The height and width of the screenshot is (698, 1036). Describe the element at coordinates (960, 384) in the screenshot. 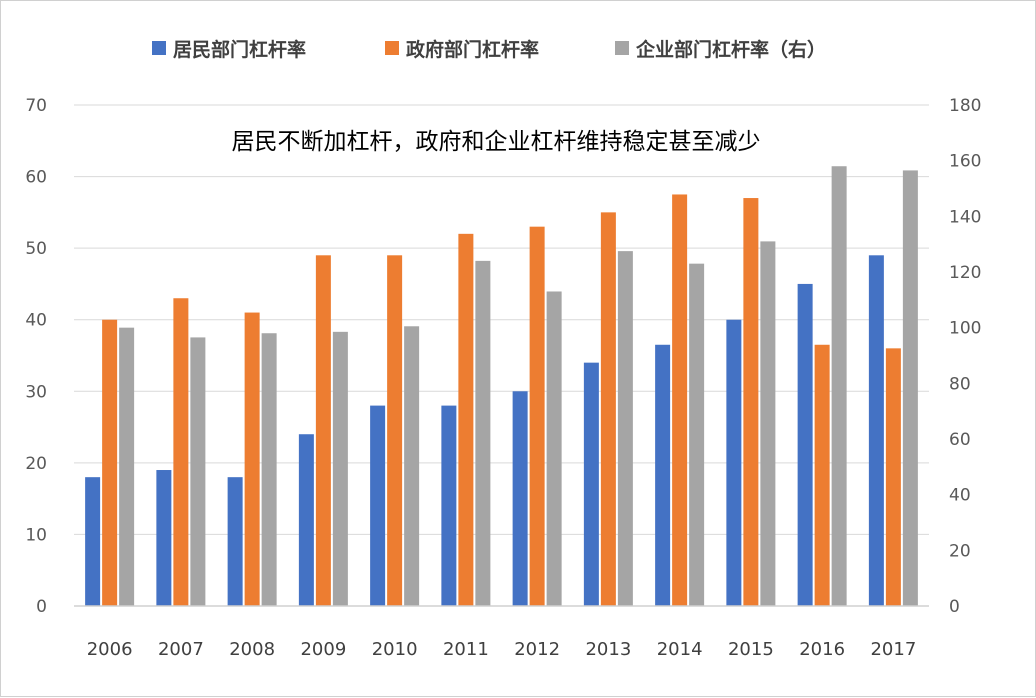

I see `right-tick-label: 80` at that location.